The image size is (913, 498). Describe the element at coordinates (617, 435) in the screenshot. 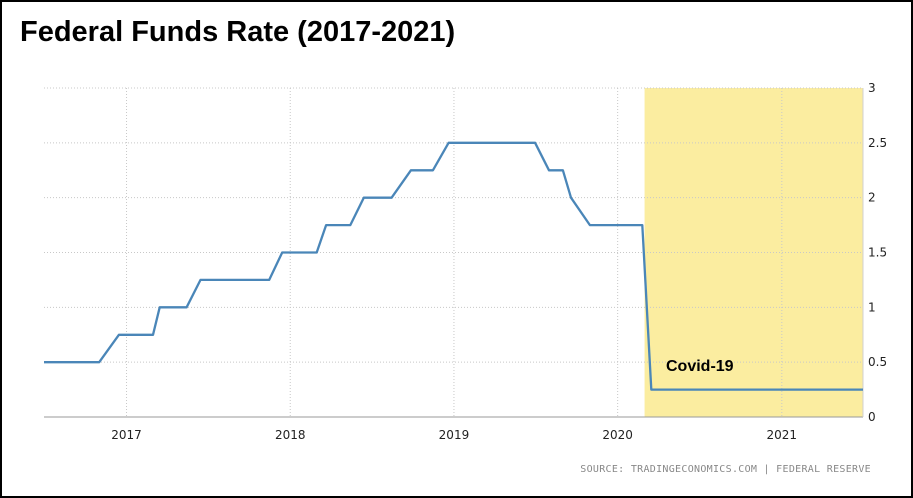

I see `x-tick-label: 2020` at that location.